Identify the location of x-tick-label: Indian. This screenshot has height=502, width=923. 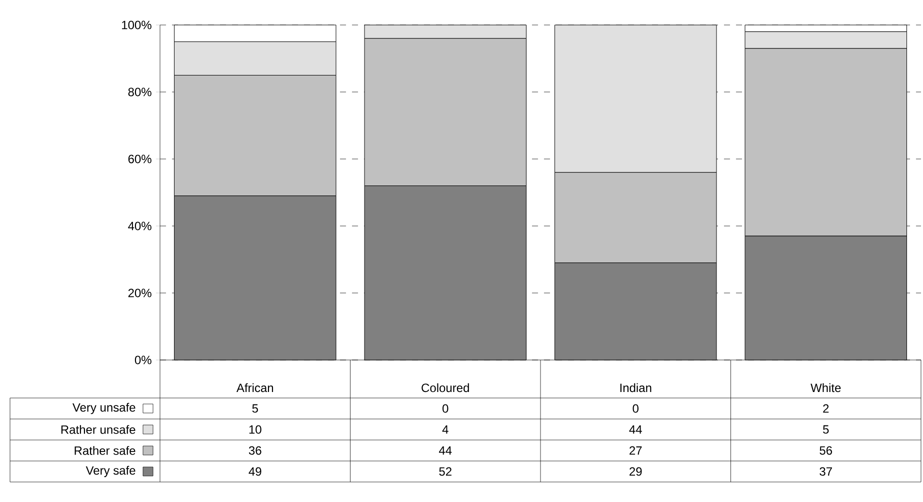
(636, 387).